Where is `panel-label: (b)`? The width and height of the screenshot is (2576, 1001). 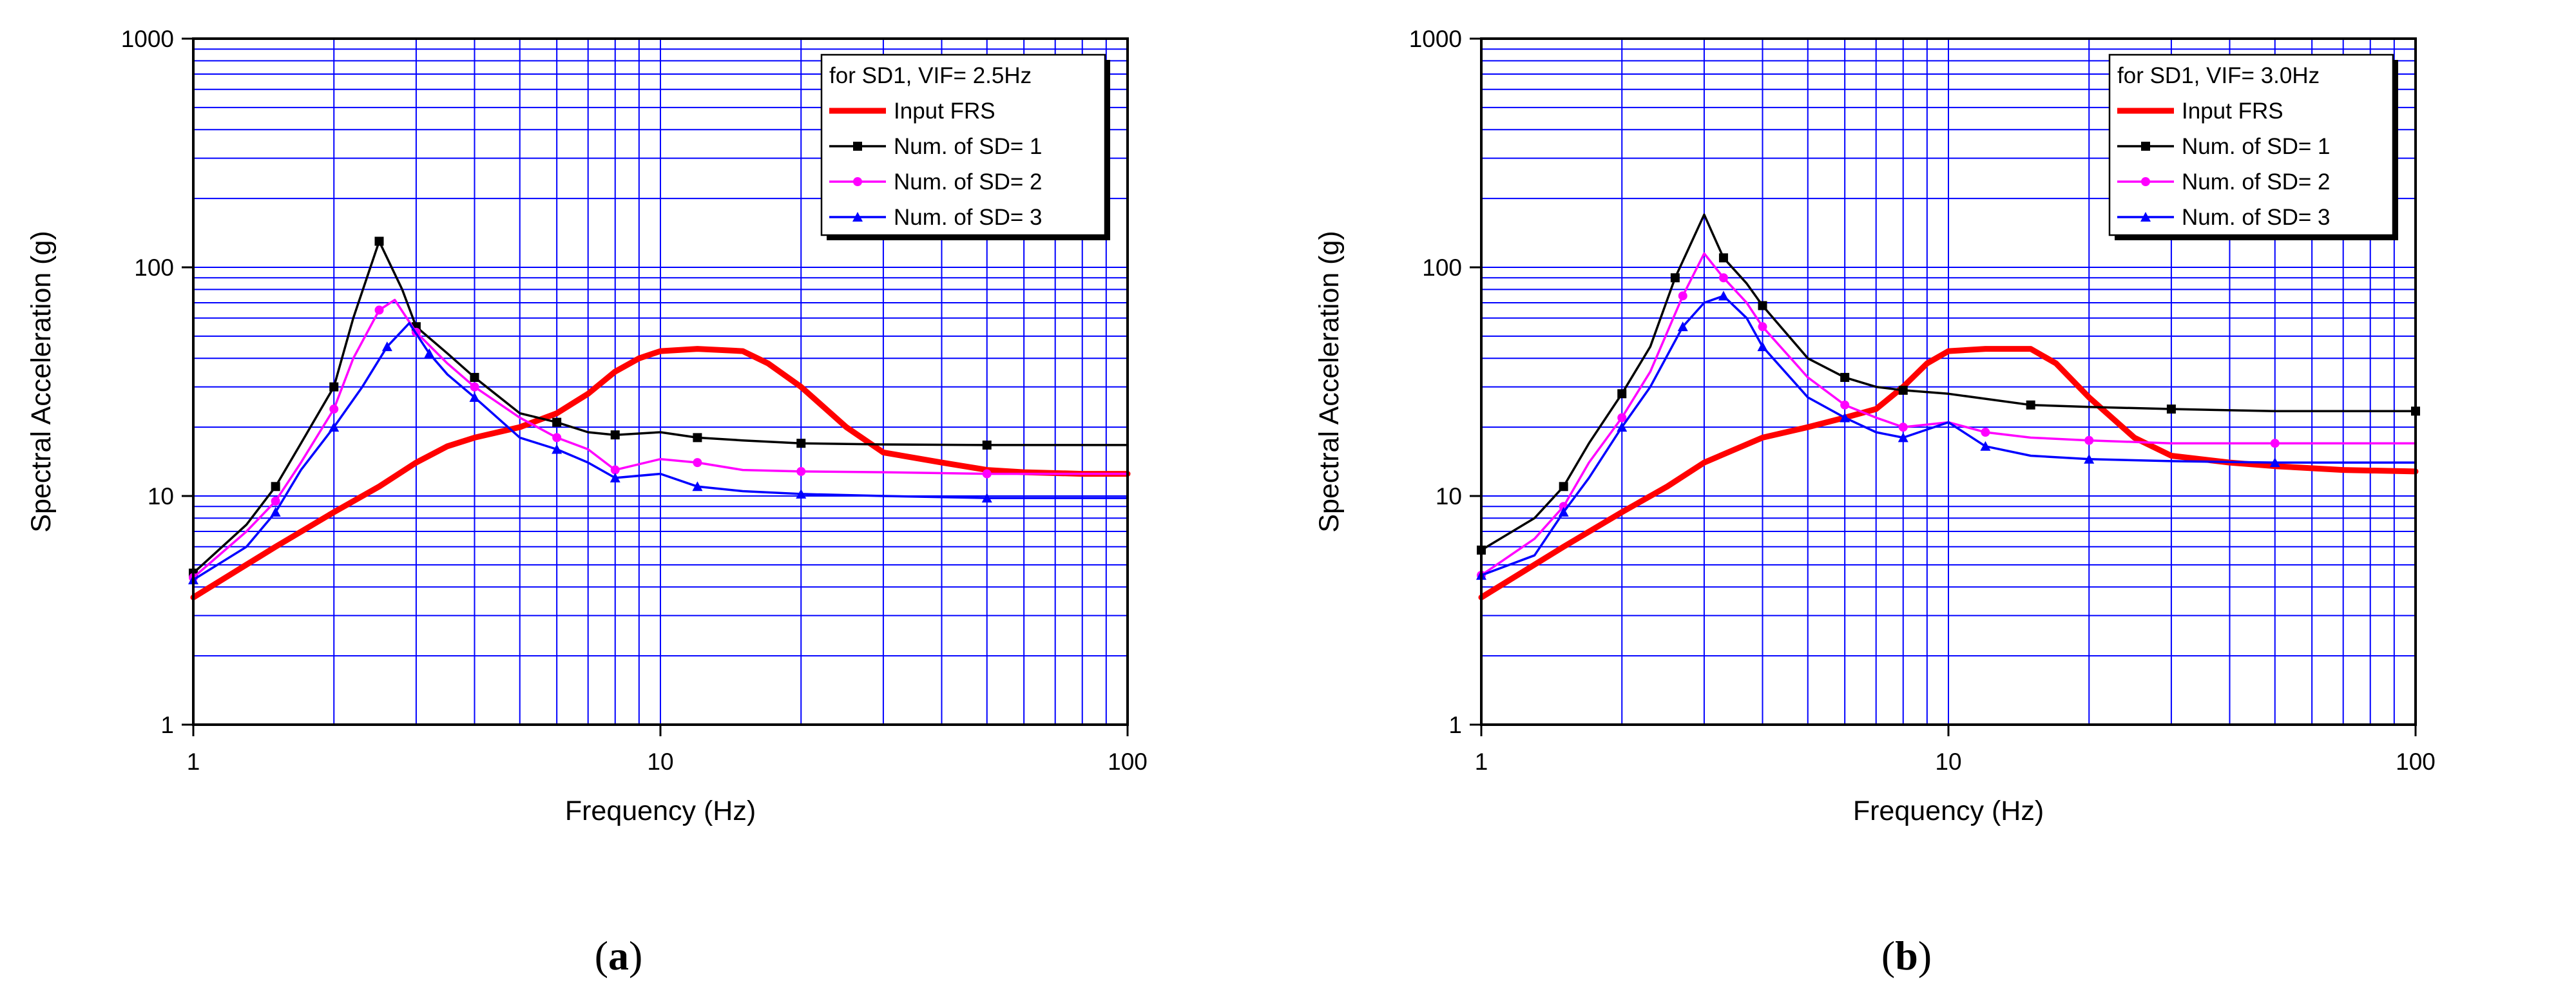 panel-label: (b) is located at coordinates (1907, 955).